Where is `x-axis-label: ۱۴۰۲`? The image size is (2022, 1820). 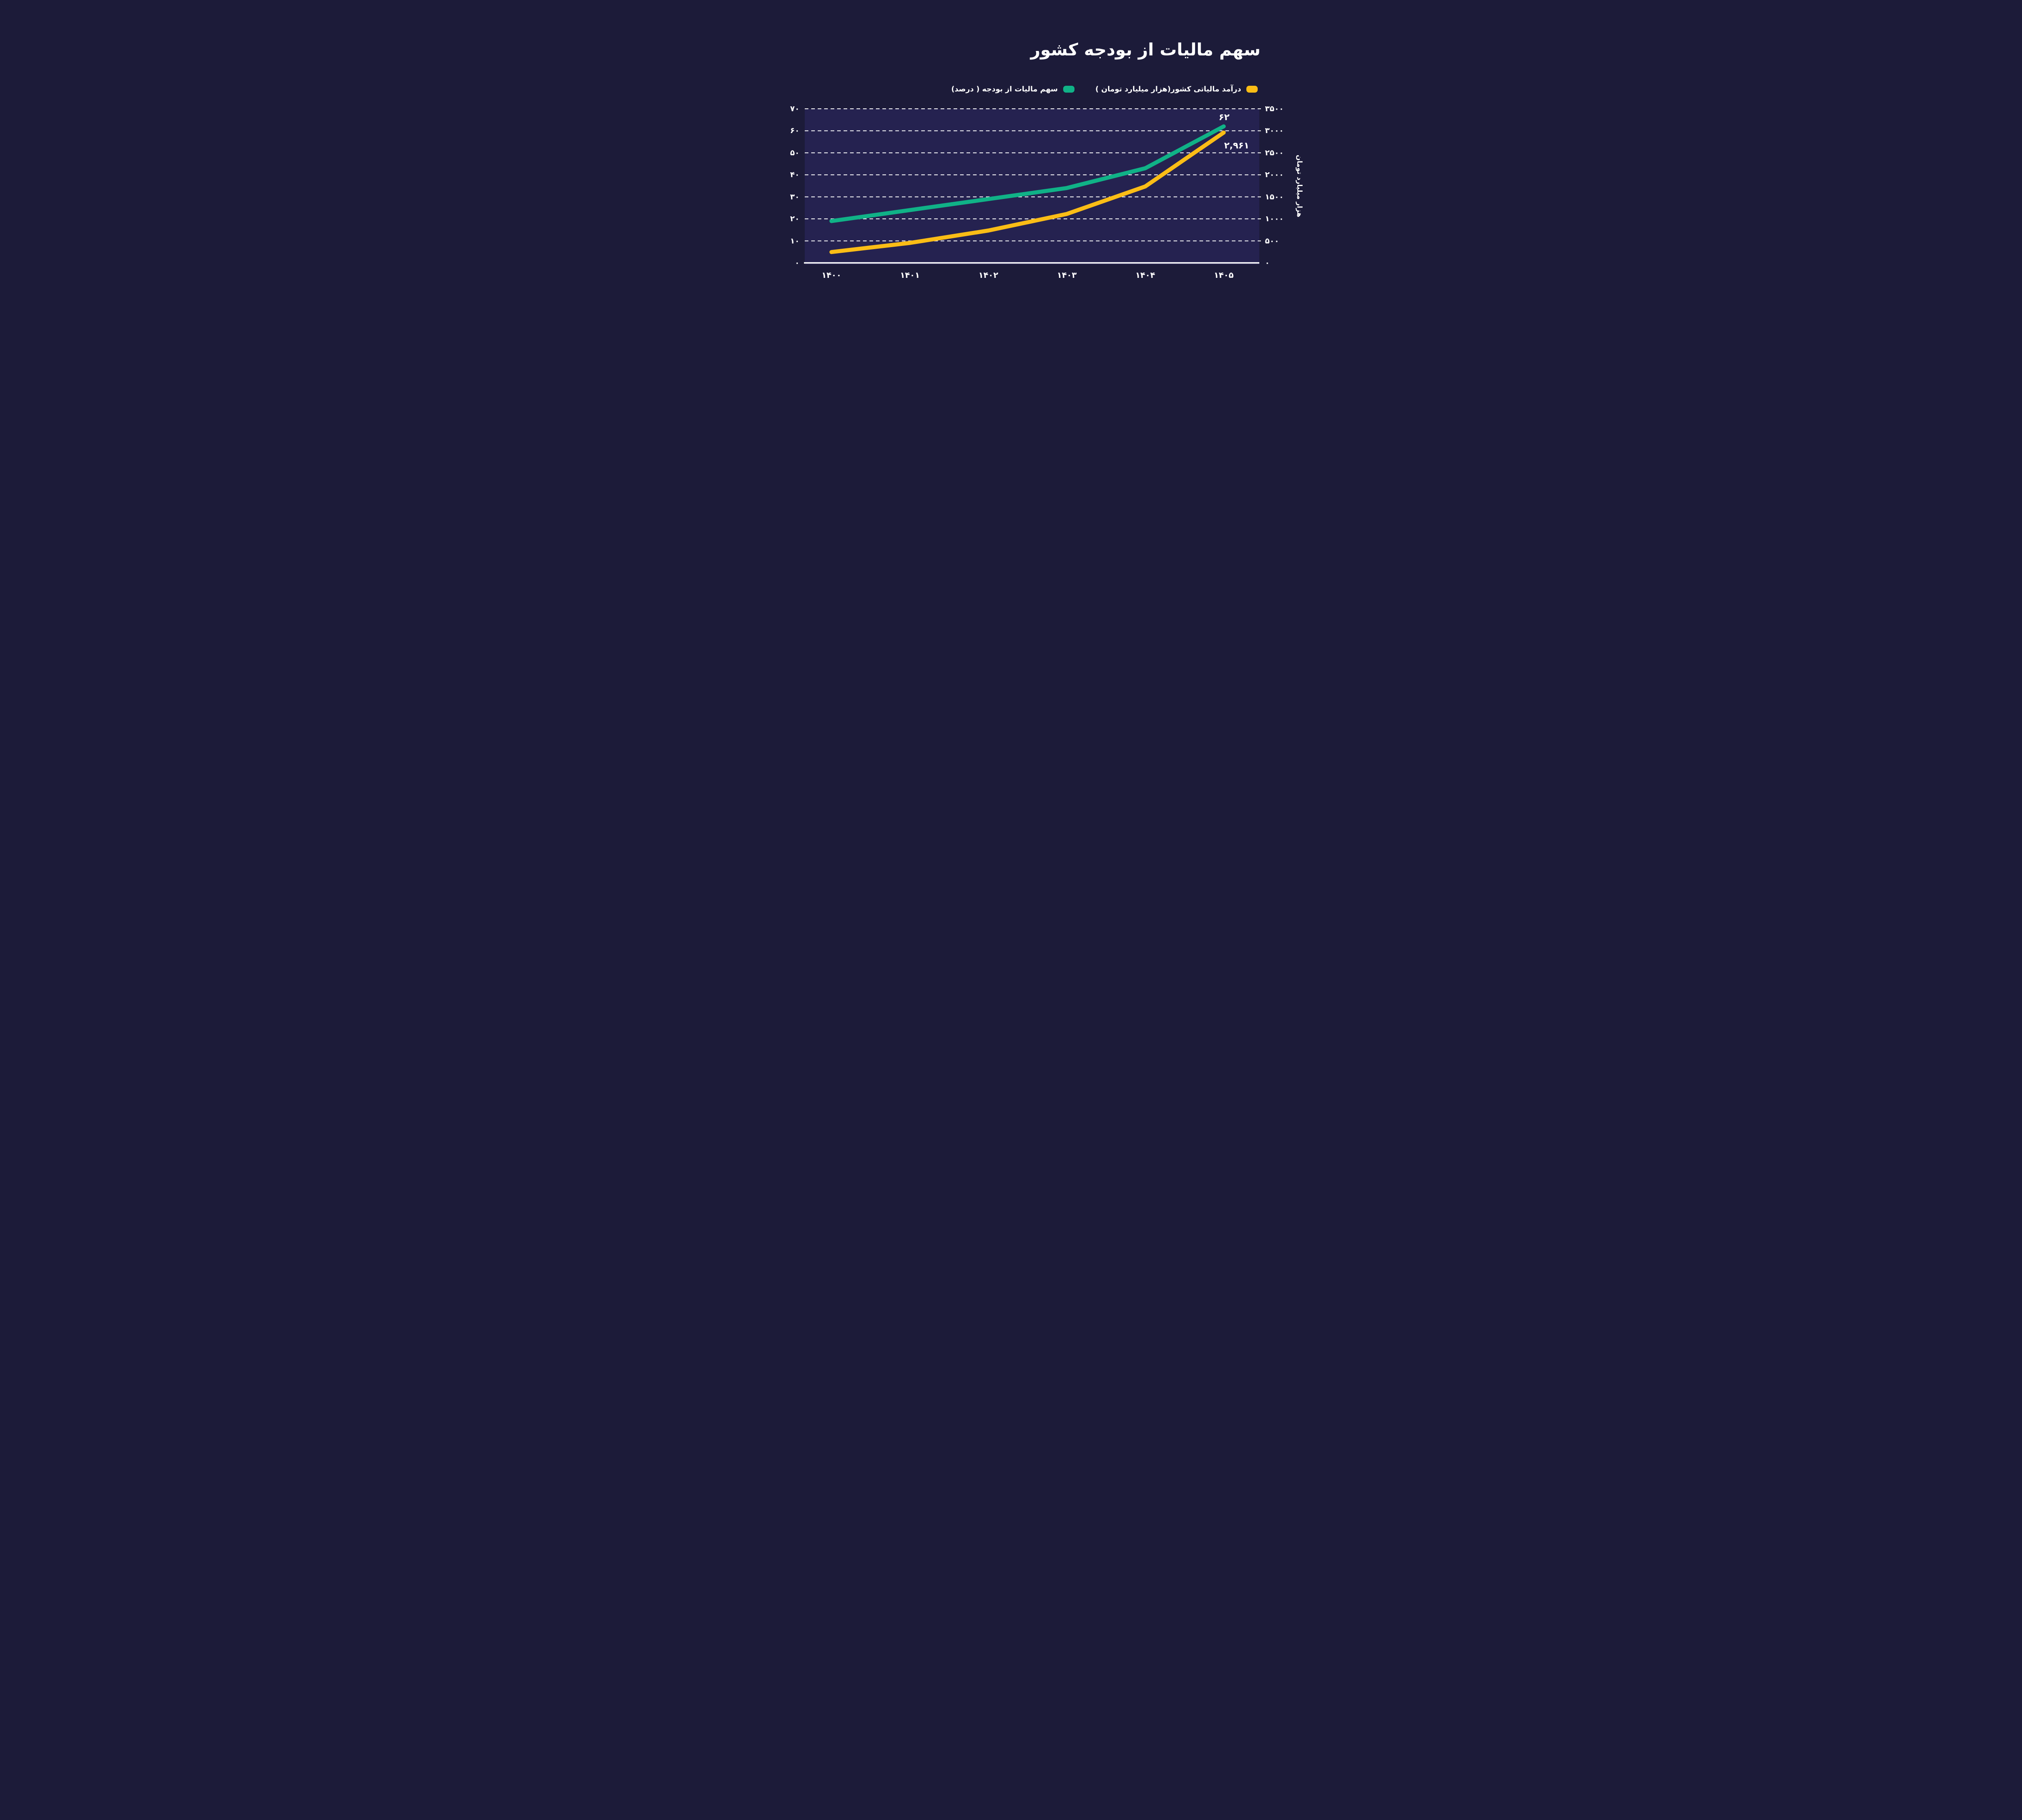 x-axis-label: ۱۴۰۲ is located at coordinates (988, 275).